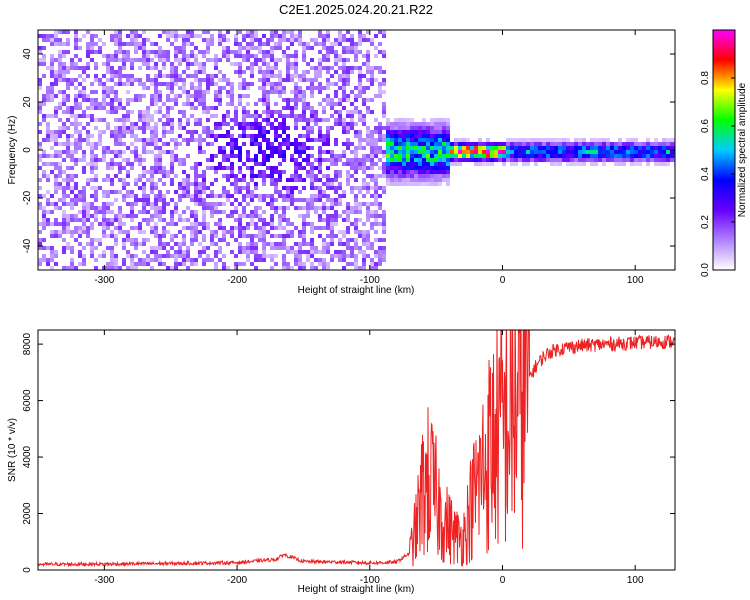 The image size is (750, 600). I want to click on x-tick-label: -100, so click(370, 280).